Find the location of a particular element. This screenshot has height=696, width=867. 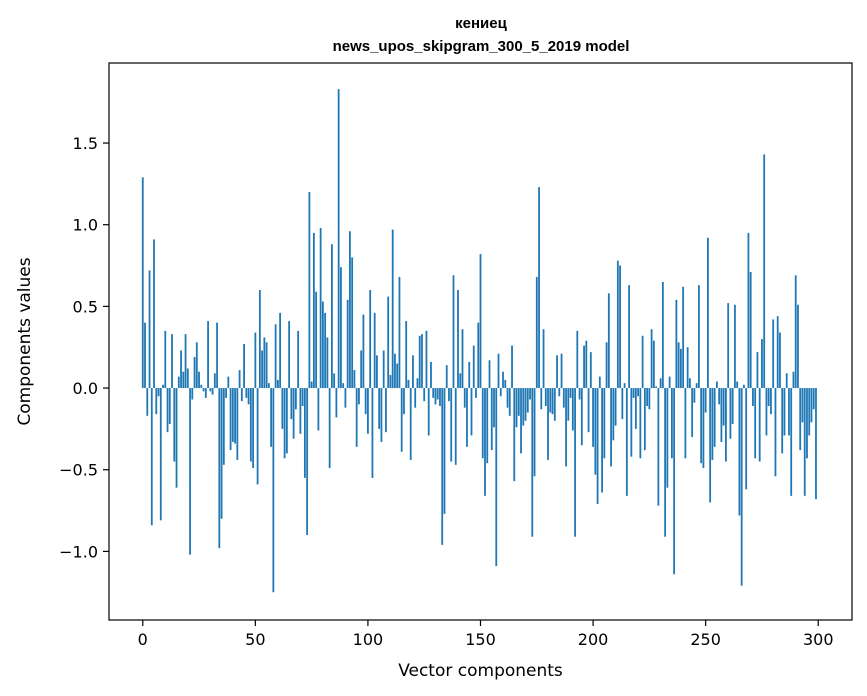

x-tick-label: 50 is located at coordinates (255, 639).